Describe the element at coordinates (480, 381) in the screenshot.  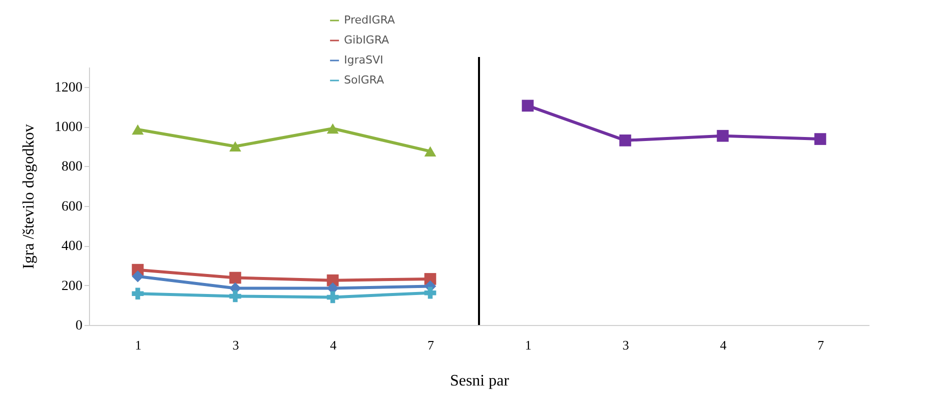
I see `x-axis-title: Sesni par` at that location.